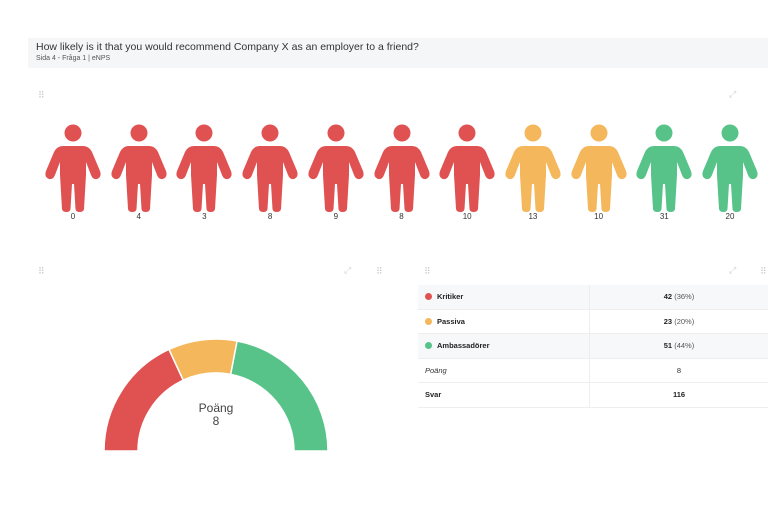 This screenshot has height=531, width=768. What do you see at coordinates (428, 346) in the screenshot?
I see `promoters-dot-icon` at bounding box center [428, 346].